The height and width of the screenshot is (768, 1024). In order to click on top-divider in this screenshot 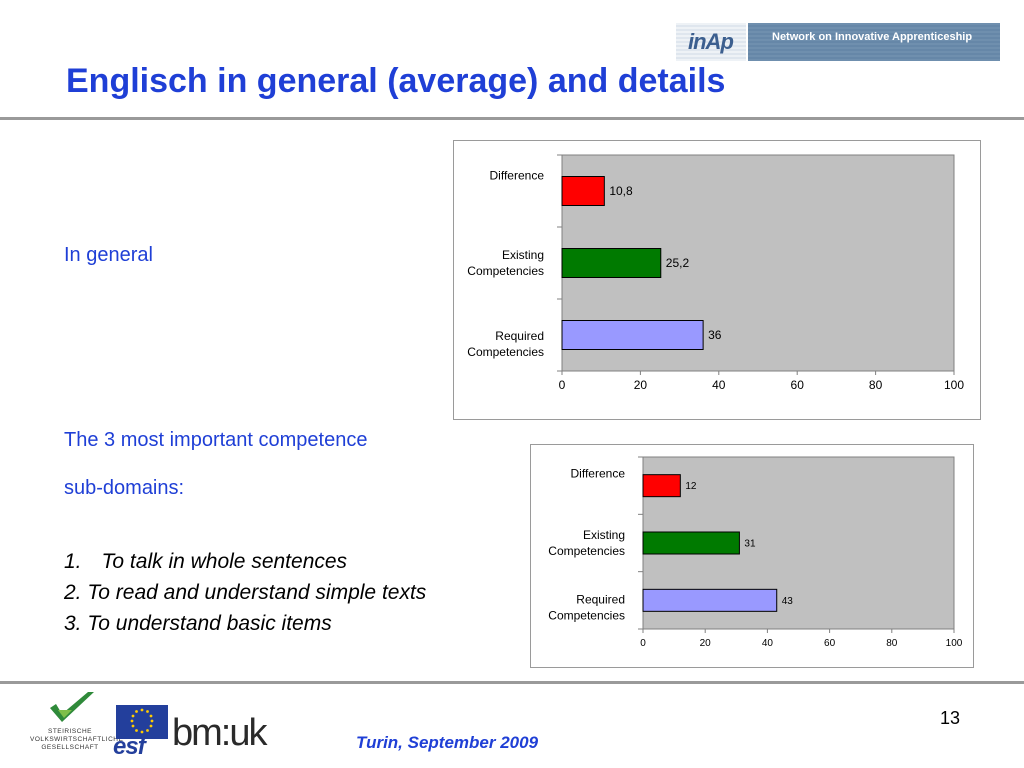, I will do `click(512, 118)`.